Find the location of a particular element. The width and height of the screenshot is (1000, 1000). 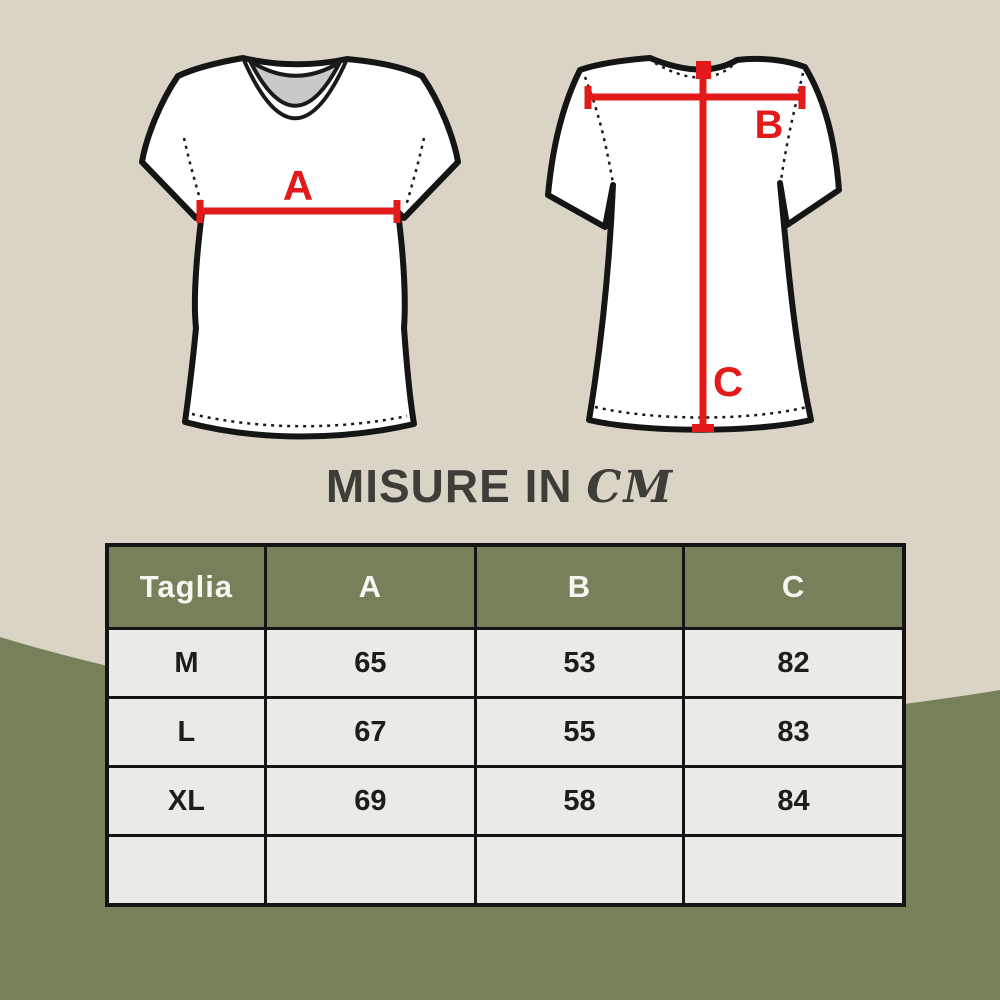

shoulder-measure-line is located at coordinates (695, 97).